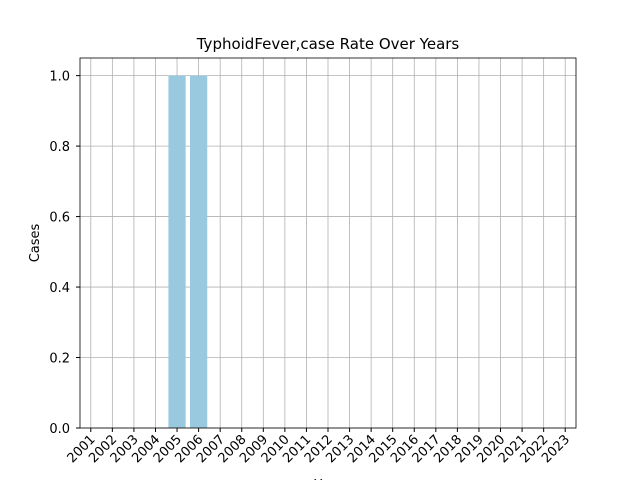 The image size is (640, 480). Describe the element at coordinates (59, 218) in the screenshot. I see `y-tick-label: 0.6` at that location.